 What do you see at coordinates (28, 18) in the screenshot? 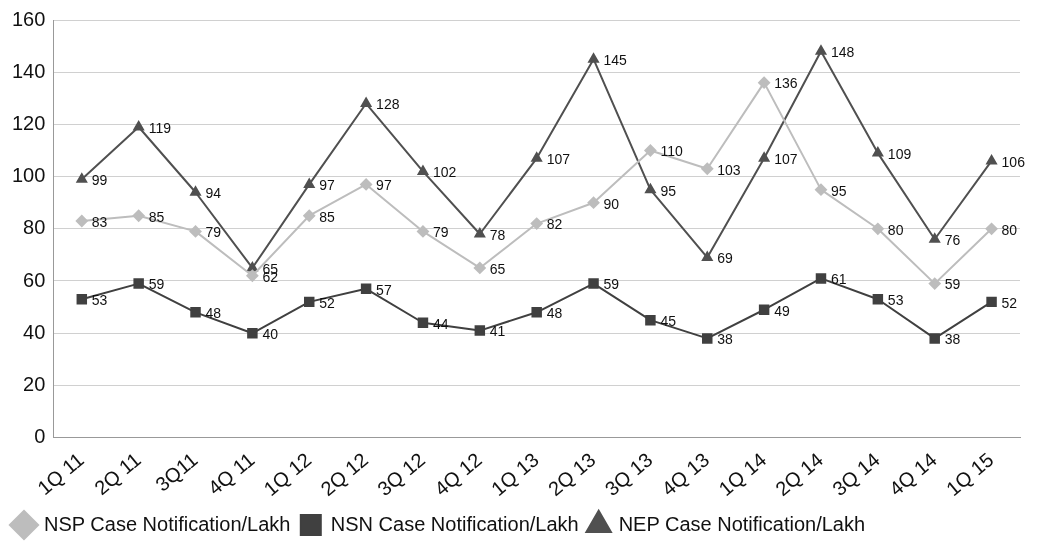
I see `y-tick-label: 160` at bounding box center [28, 18].